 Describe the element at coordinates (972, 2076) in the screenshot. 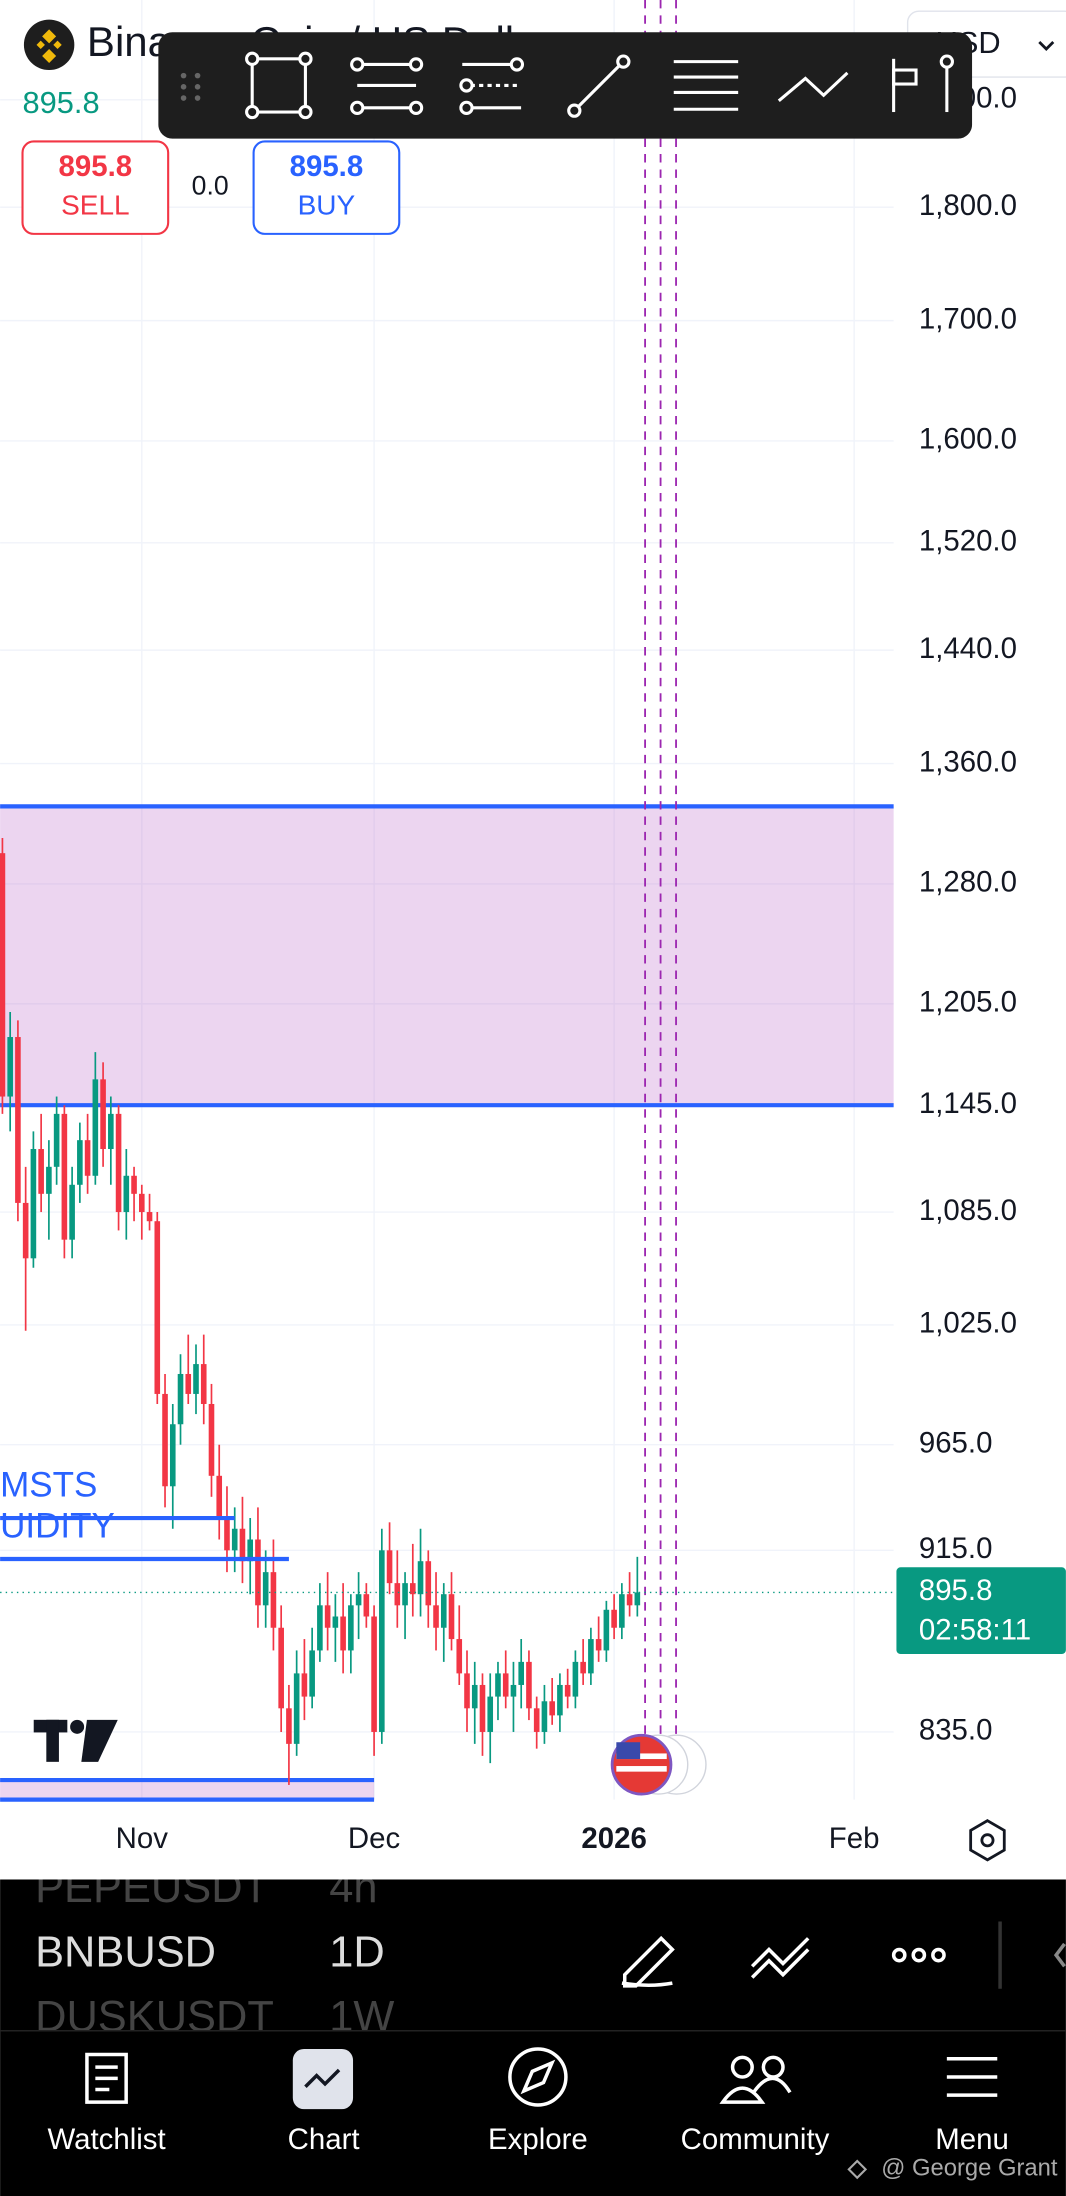

I see `menu-icon` at that location.